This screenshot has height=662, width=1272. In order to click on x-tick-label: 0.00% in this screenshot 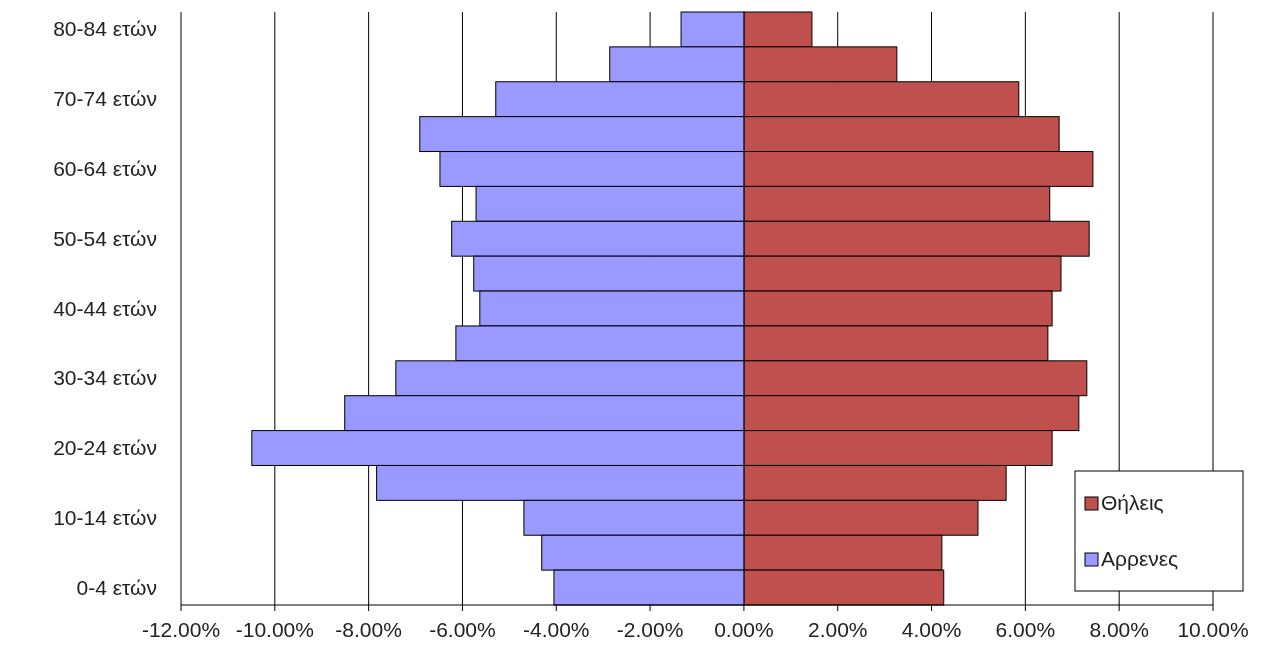, I will do `click(744, 629)`.